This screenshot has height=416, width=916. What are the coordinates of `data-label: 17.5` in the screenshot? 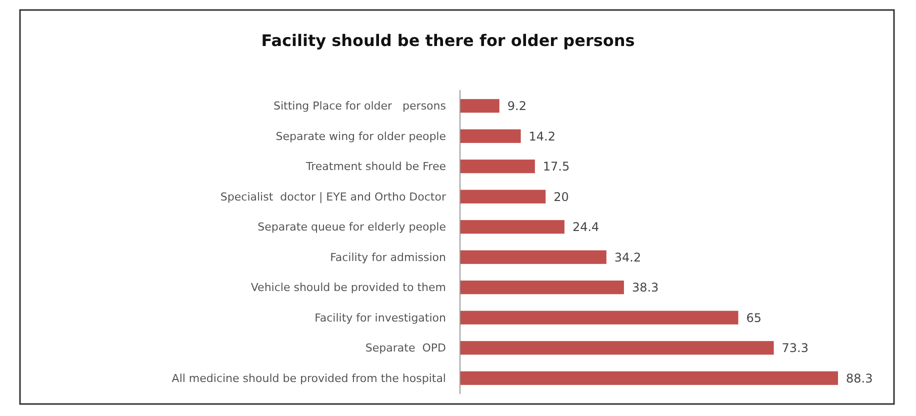 It's located at (556, 167).